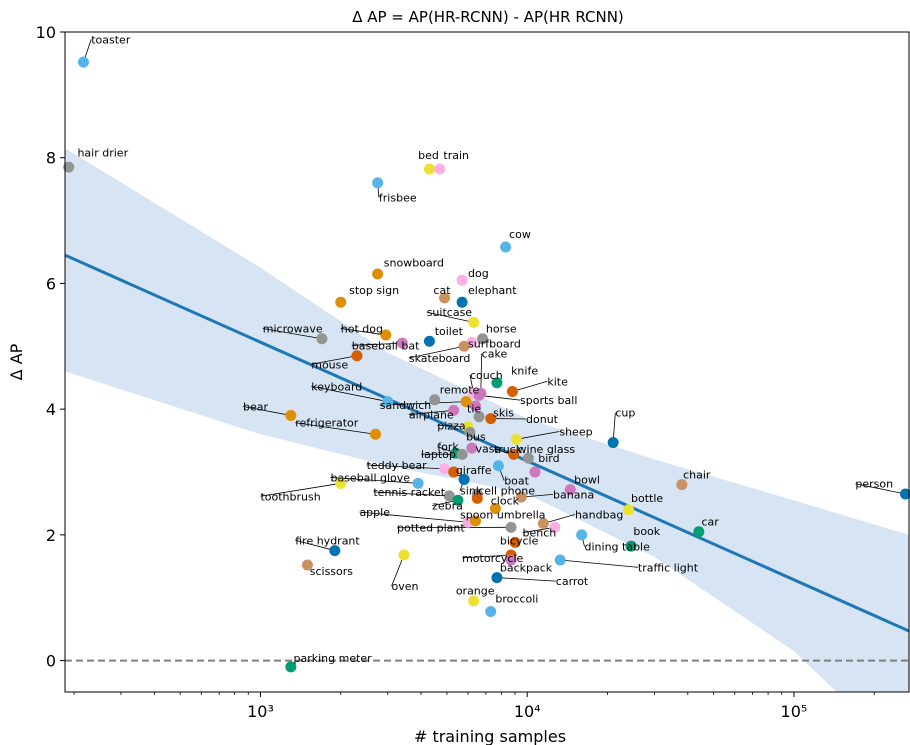  Describe the element at coordinates (490, 736) in the screenshot. I see `x-axis-title: # training samples` at that location.